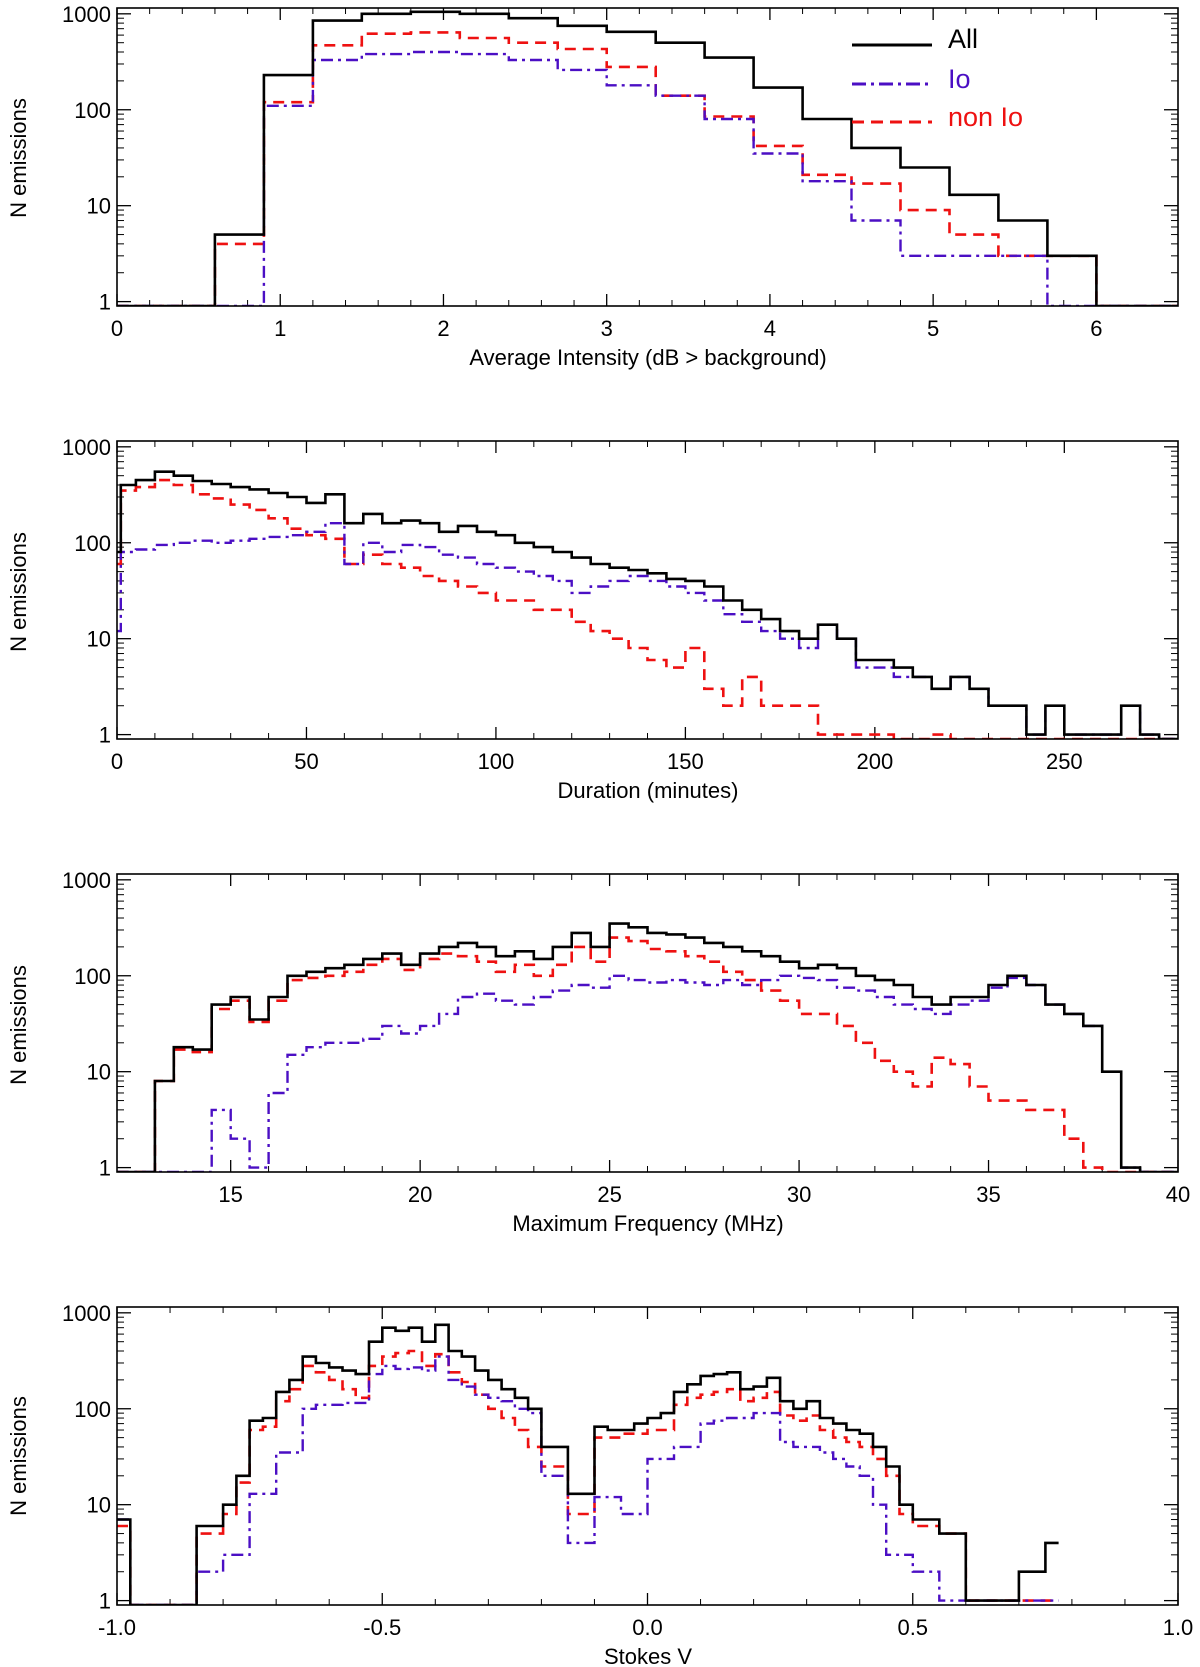 Image resolution: width=1200 pixels, height=1667 pixels. What do you see at coordinates (382, 1627) in the screenshot?
I see `x-tick-label: -0.5` at bounding box center [382, 1627].